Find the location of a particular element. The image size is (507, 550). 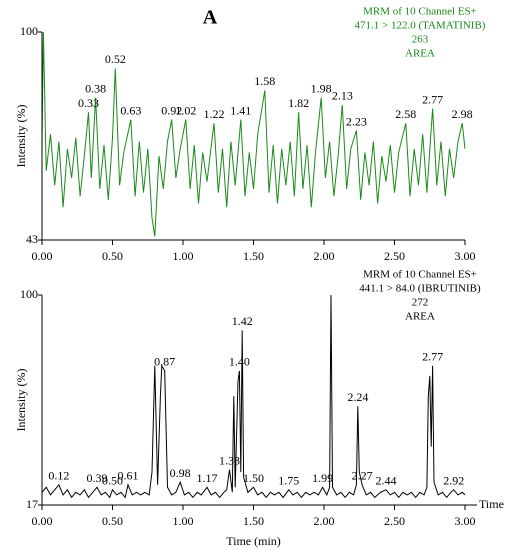

peak-label: 2.13 is located at coordinates (342, 96).